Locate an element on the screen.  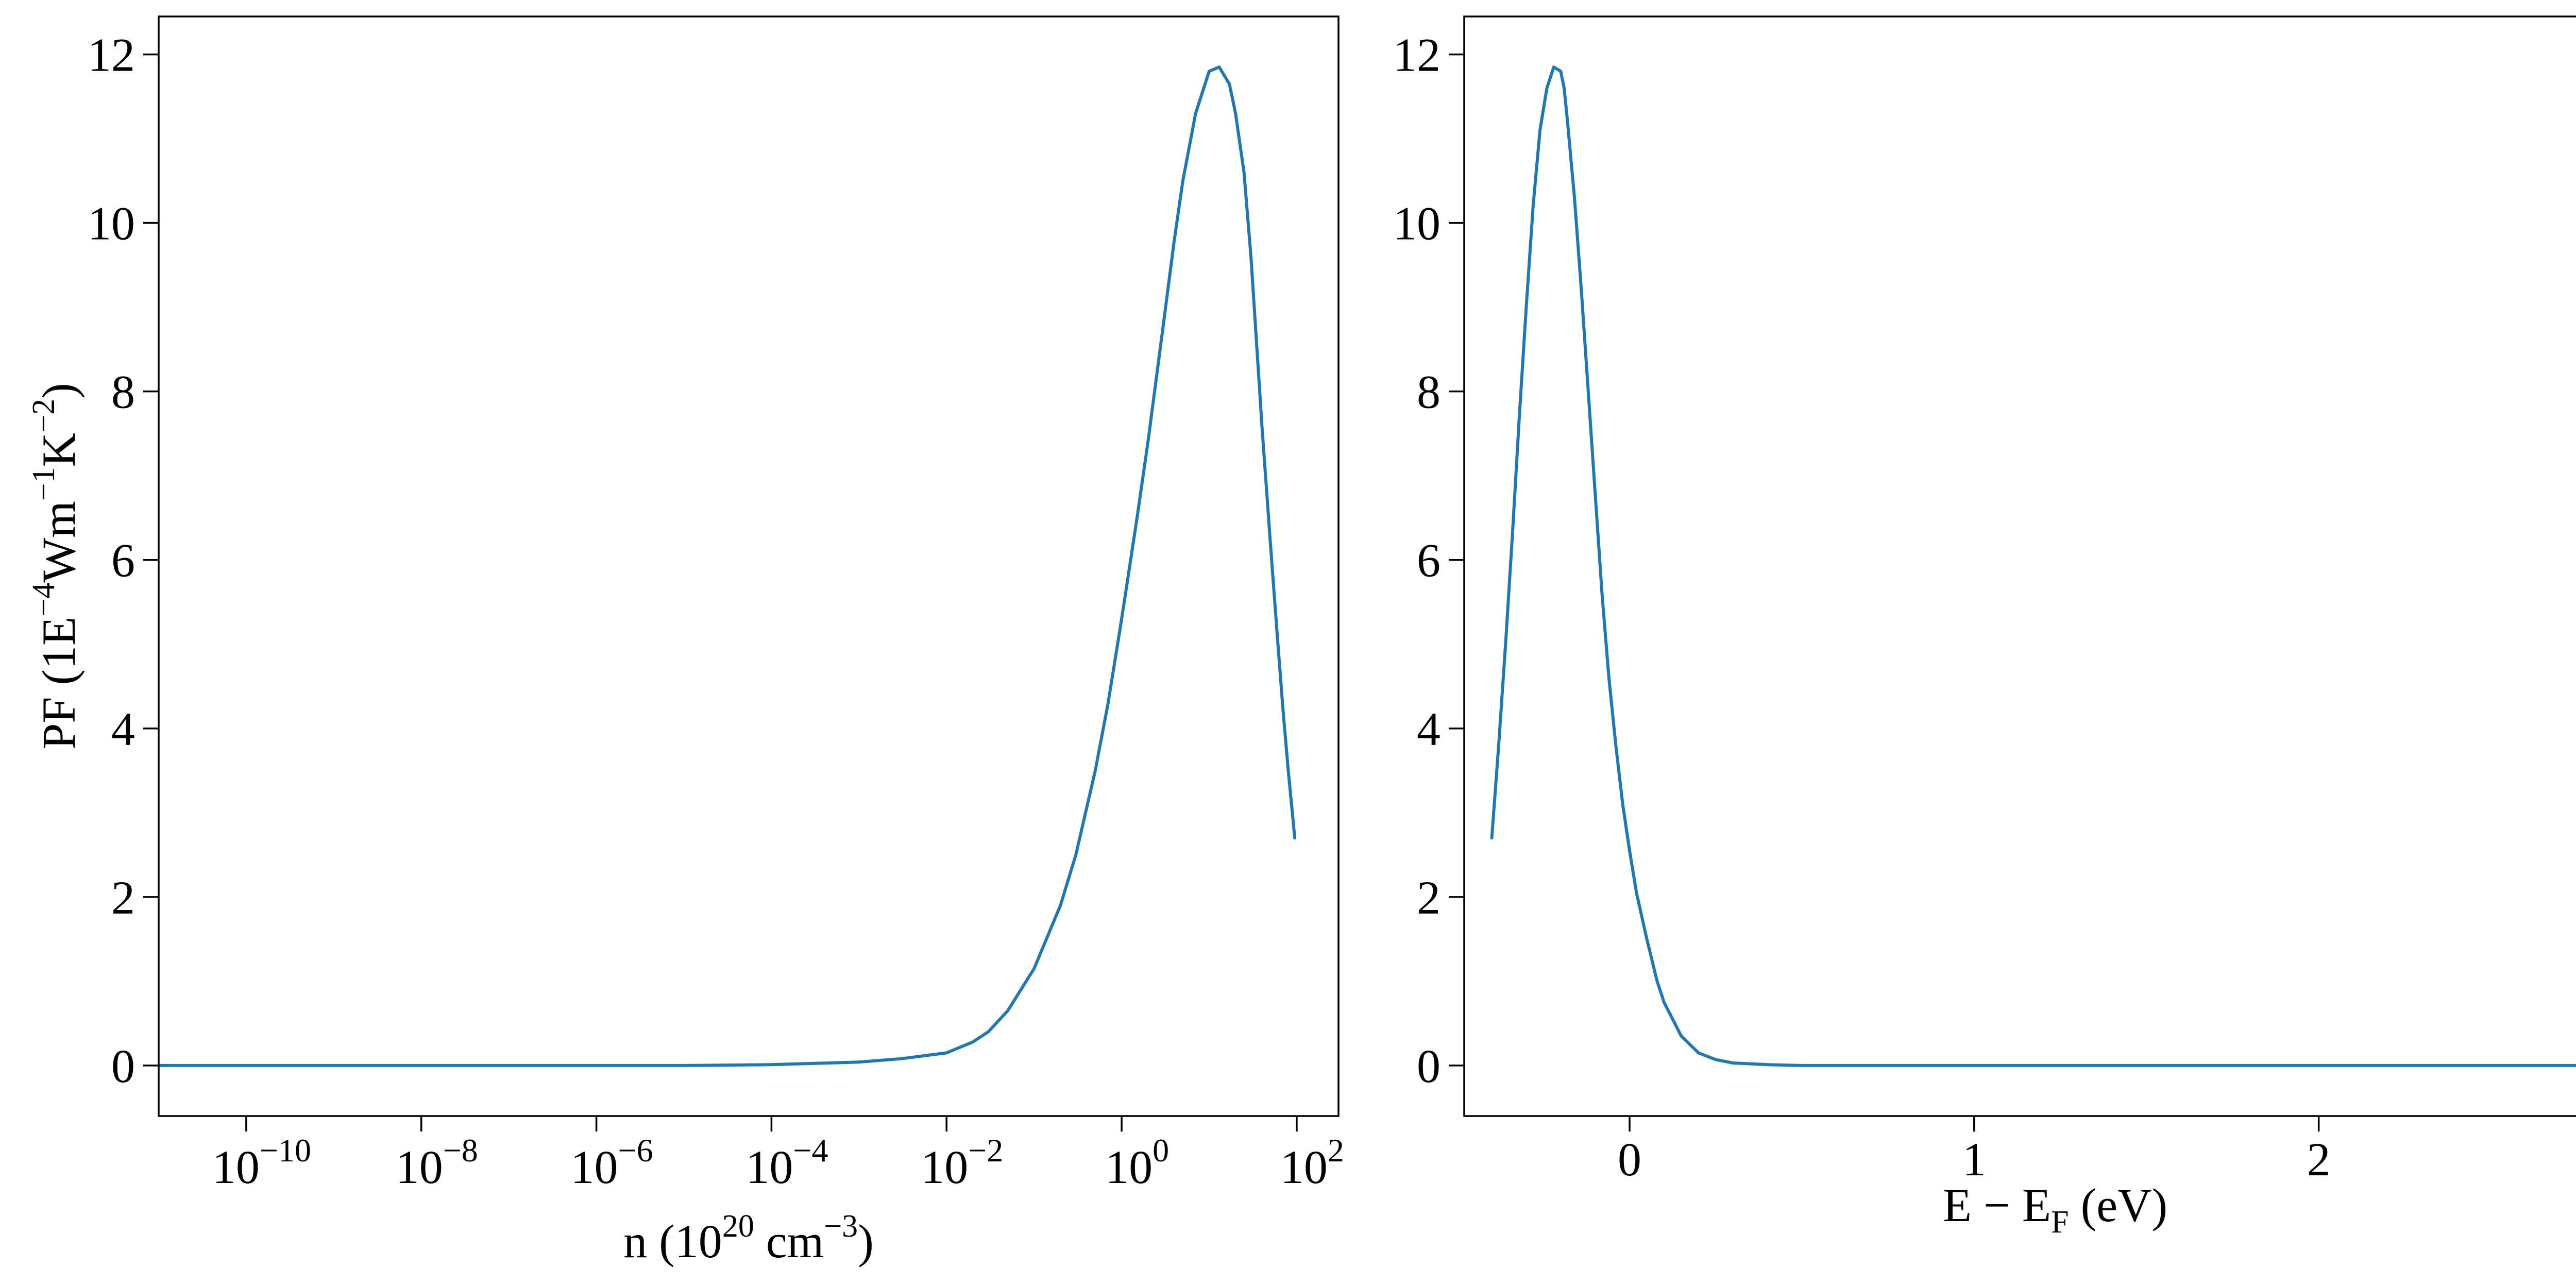
right-x-ticks: 0 1 2 is located at coordinates (1974, 1151).